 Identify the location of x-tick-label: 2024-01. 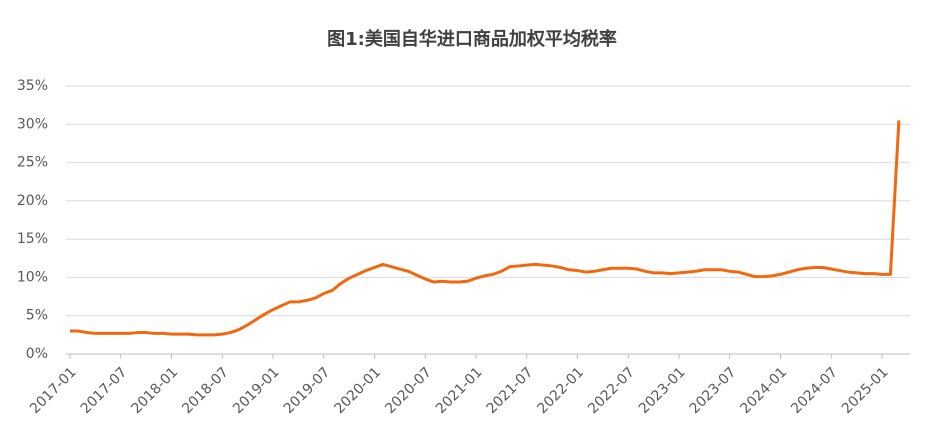
(763, 390).